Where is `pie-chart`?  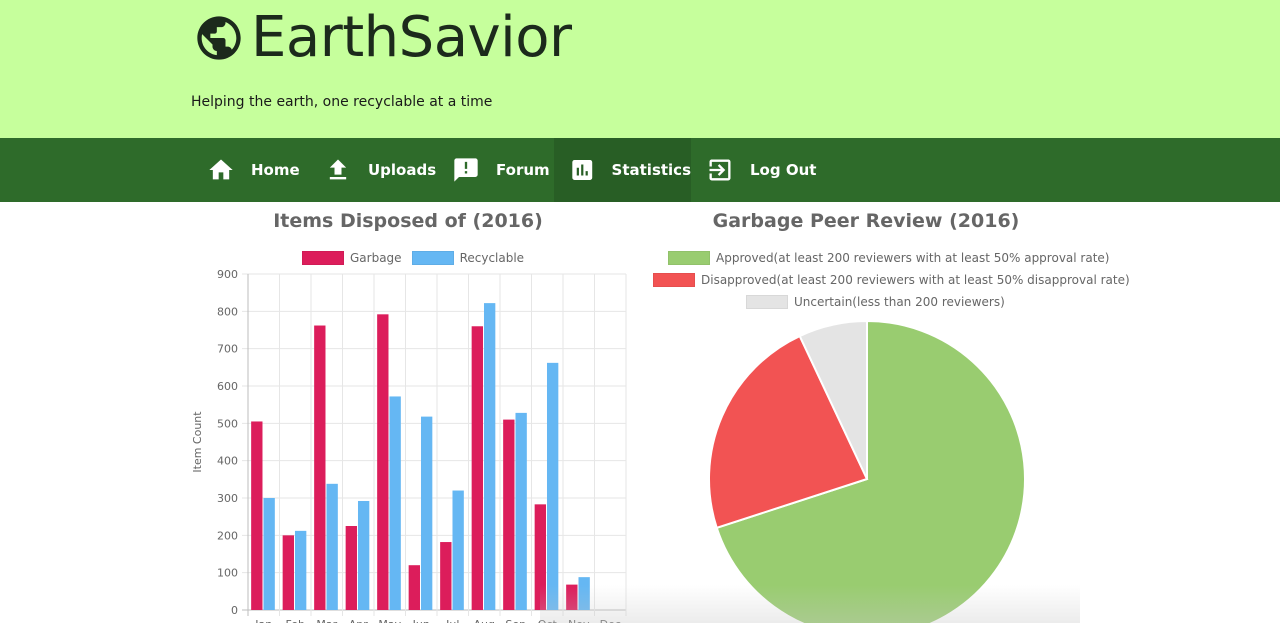 pie-chart is located at coordinates (867, 471).